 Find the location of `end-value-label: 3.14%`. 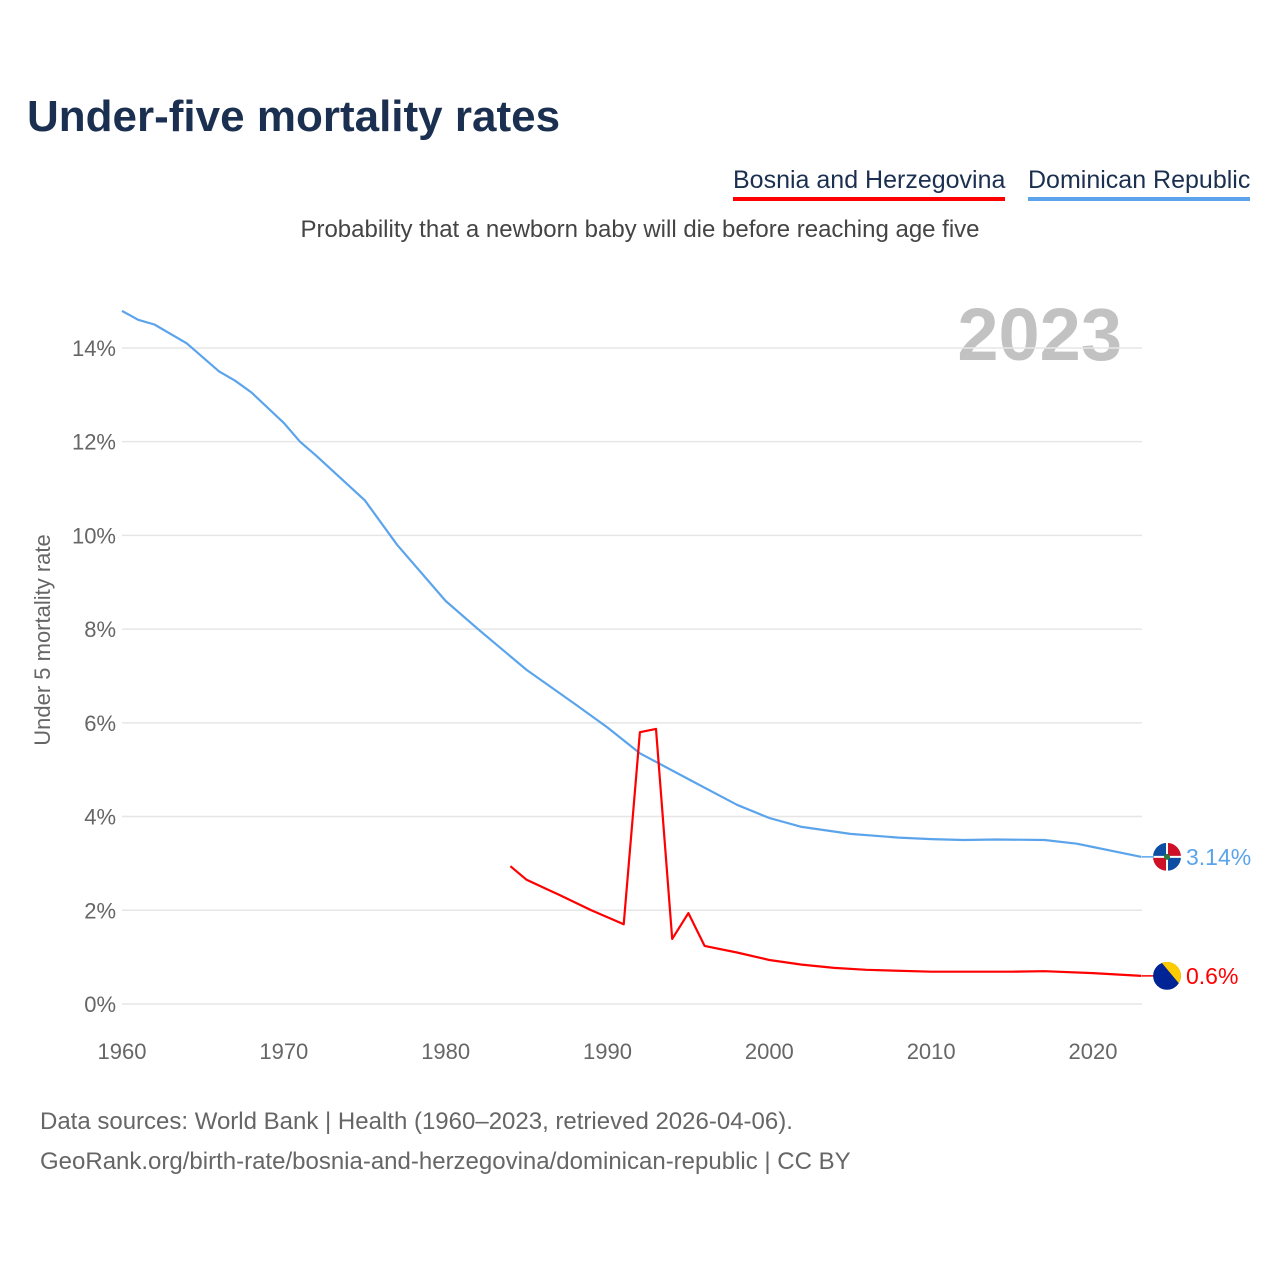

end-value-label: 3.14% is located at coordinates (1218, 857).